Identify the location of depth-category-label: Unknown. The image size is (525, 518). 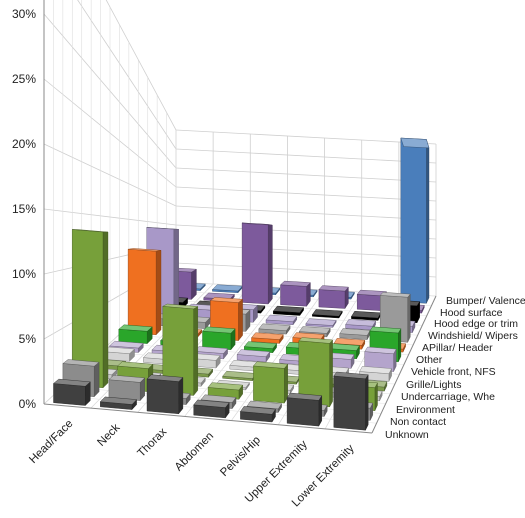
(407, 435).